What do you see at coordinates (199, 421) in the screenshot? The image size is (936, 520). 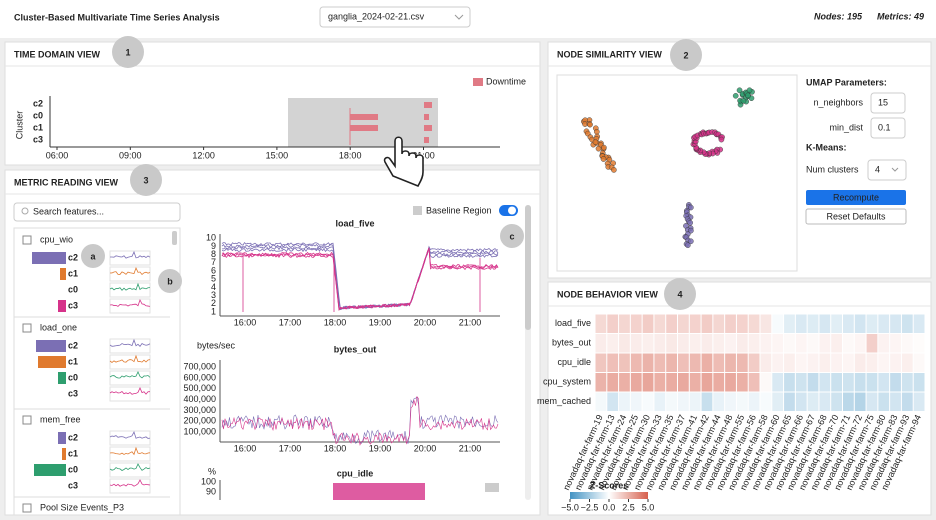 I see `y-tick-label: 200,000` at bounding box center [199, 421].